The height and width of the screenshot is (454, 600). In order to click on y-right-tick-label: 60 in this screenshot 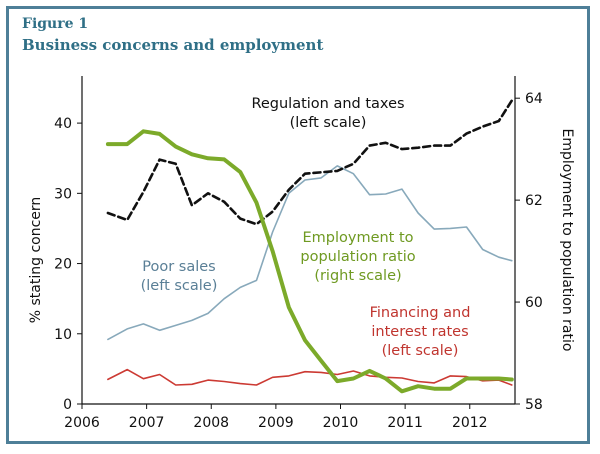, I will do `click(534, 303)`.